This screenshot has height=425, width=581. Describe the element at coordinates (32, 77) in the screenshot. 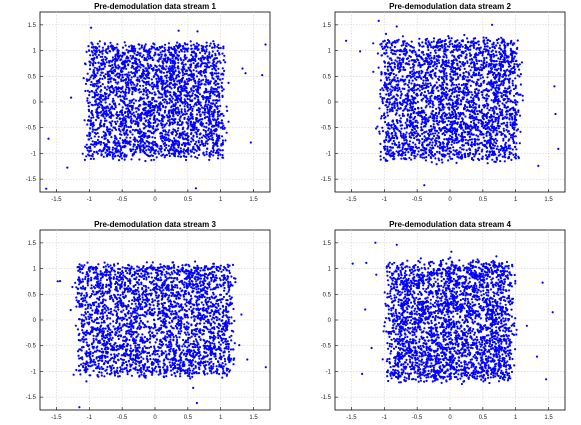

I see `panel-1-ytick: 0.5` at that location.